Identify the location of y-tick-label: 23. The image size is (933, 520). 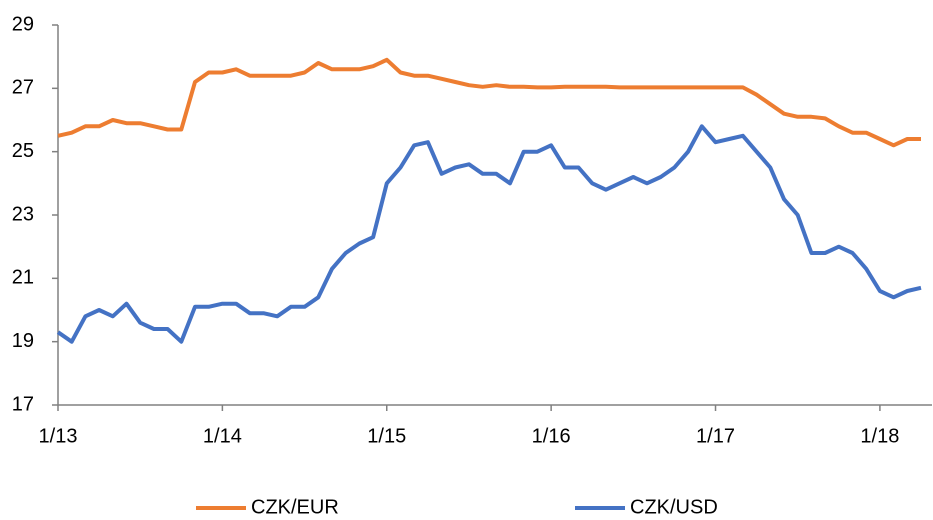
(23, 214).